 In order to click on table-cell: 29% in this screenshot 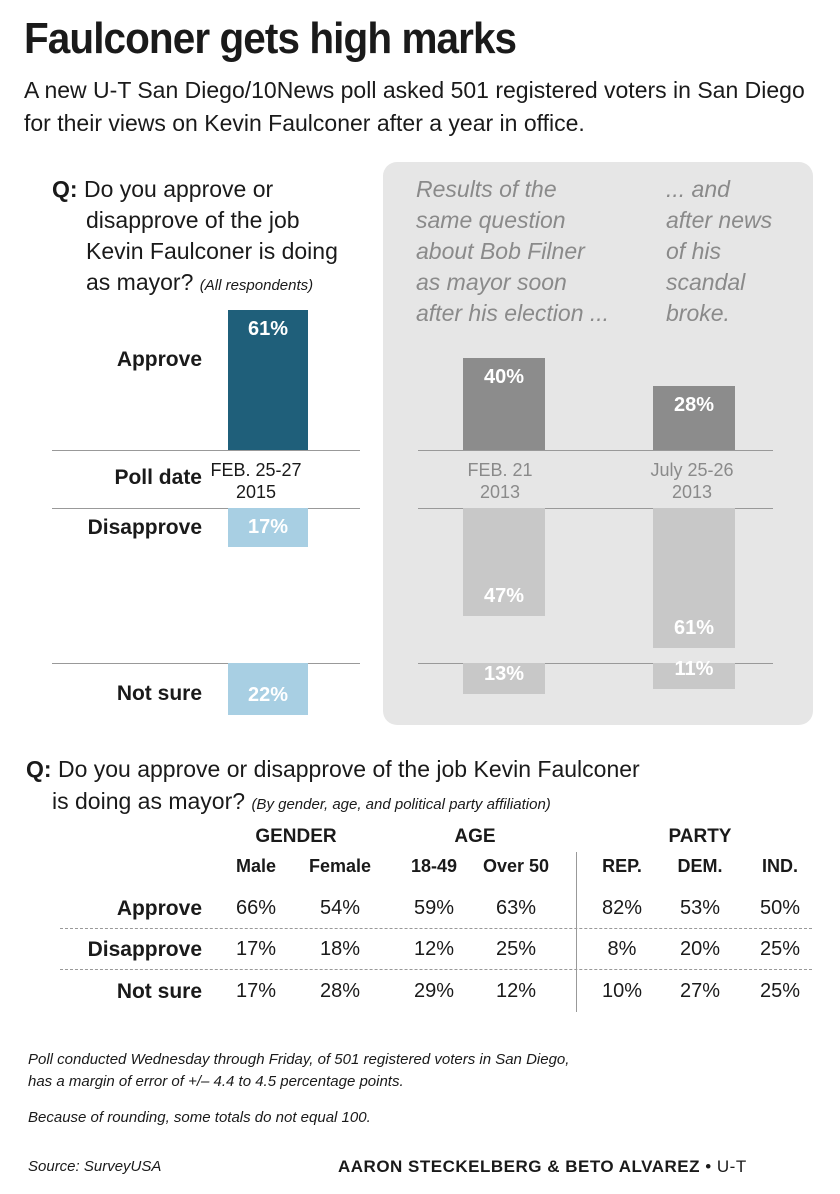, I will do `click(434, 991)`.